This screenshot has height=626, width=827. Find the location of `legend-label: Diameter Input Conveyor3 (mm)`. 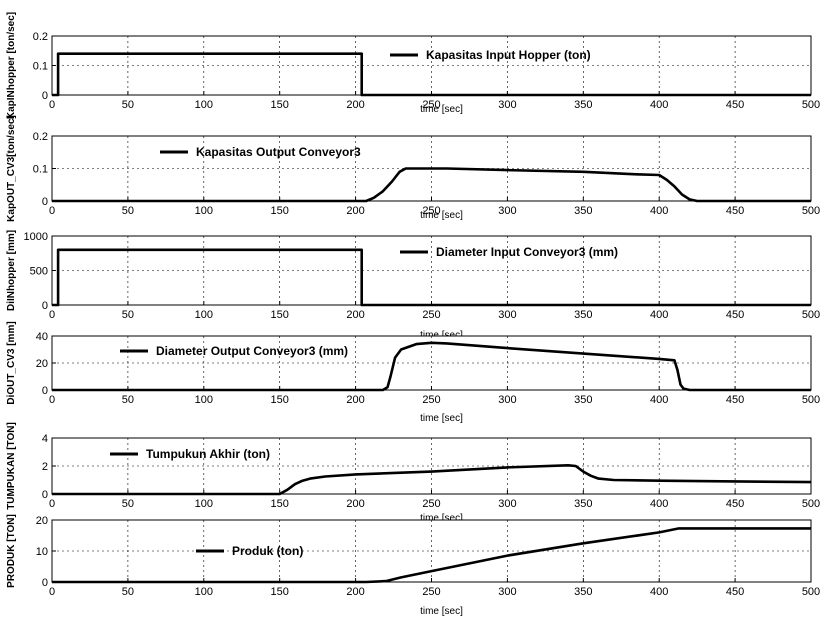

legend-label: Diameter Input Conveyor3 (mm) is located at coordinates (527, 252).